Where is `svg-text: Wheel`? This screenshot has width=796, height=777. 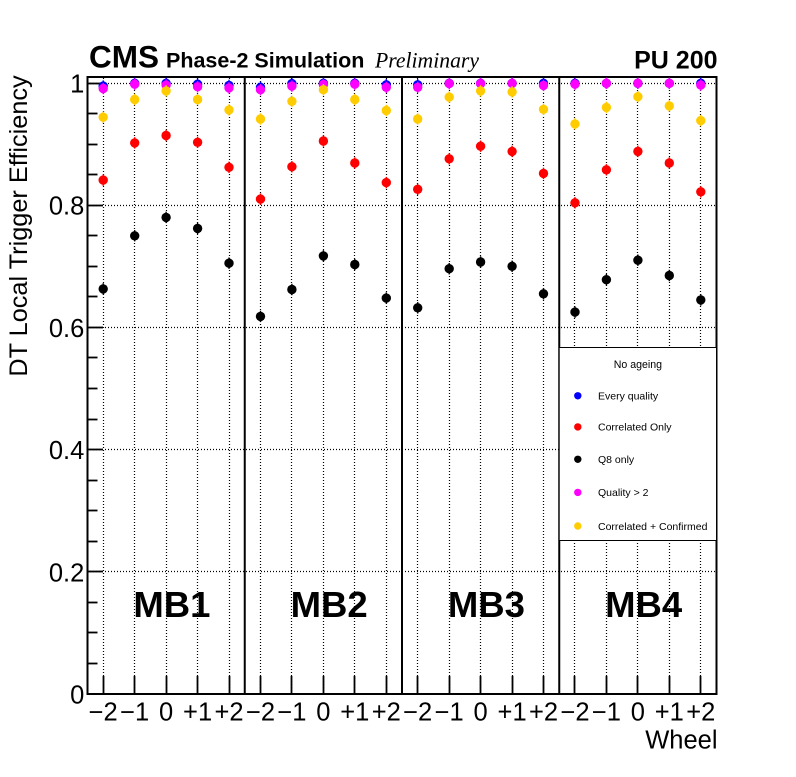
svg-text: Wheel is located at coordinates (681, 741).